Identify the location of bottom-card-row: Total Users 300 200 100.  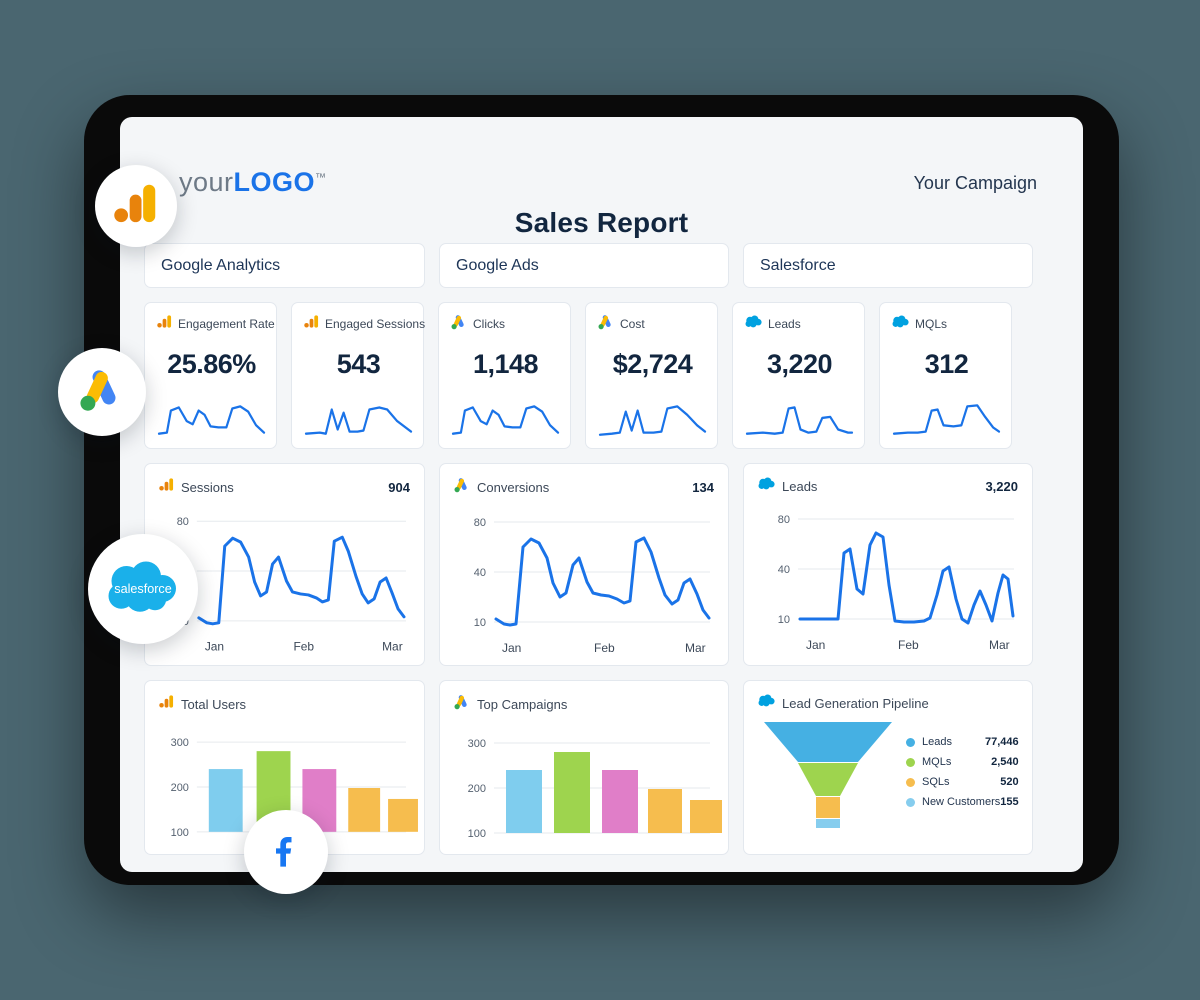
(601, 767).